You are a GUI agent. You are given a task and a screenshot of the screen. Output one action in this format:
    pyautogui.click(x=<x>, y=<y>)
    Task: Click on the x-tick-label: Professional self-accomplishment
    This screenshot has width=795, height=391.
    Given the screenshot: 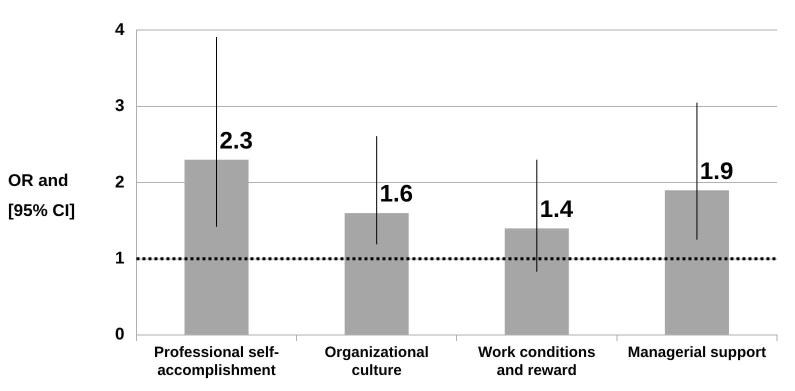 What is the action you would take?
    pyautogui.click(x=217, y=362)
    